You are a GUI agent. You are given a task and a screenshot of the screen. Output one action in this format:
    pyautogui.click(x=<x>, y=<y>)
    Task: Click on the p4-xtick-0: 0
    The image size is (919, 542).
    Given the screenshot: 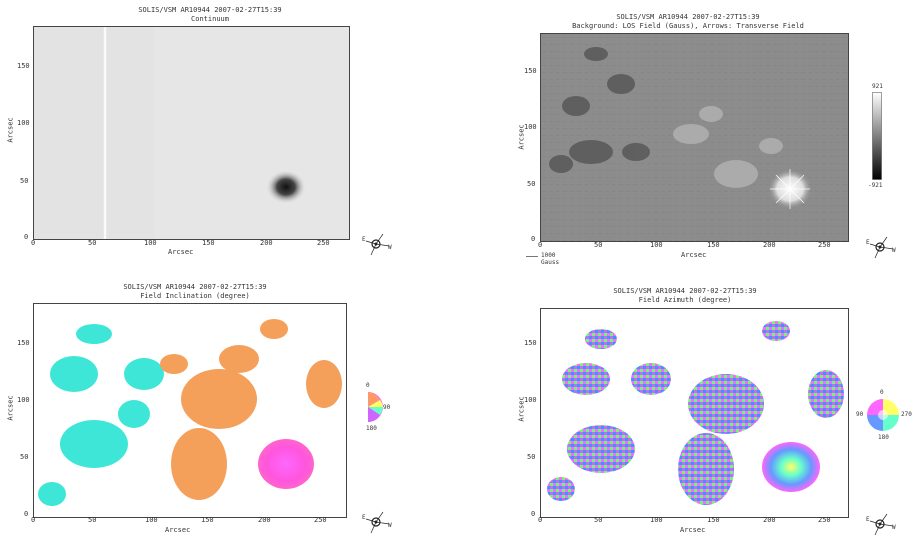 What is the action you would take?
    pyautogui.click(x=540, y=520)
    